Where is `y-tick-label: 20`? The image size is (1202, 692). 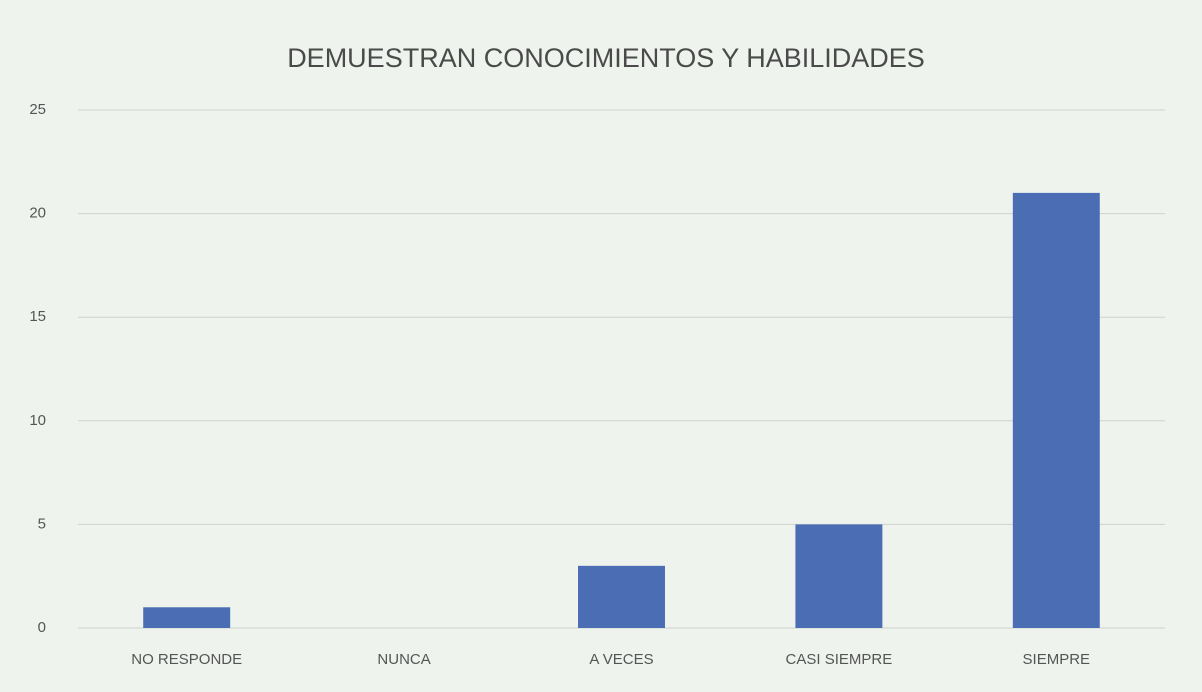
y-tick-label: 20 is located at coordinates (37, 213).